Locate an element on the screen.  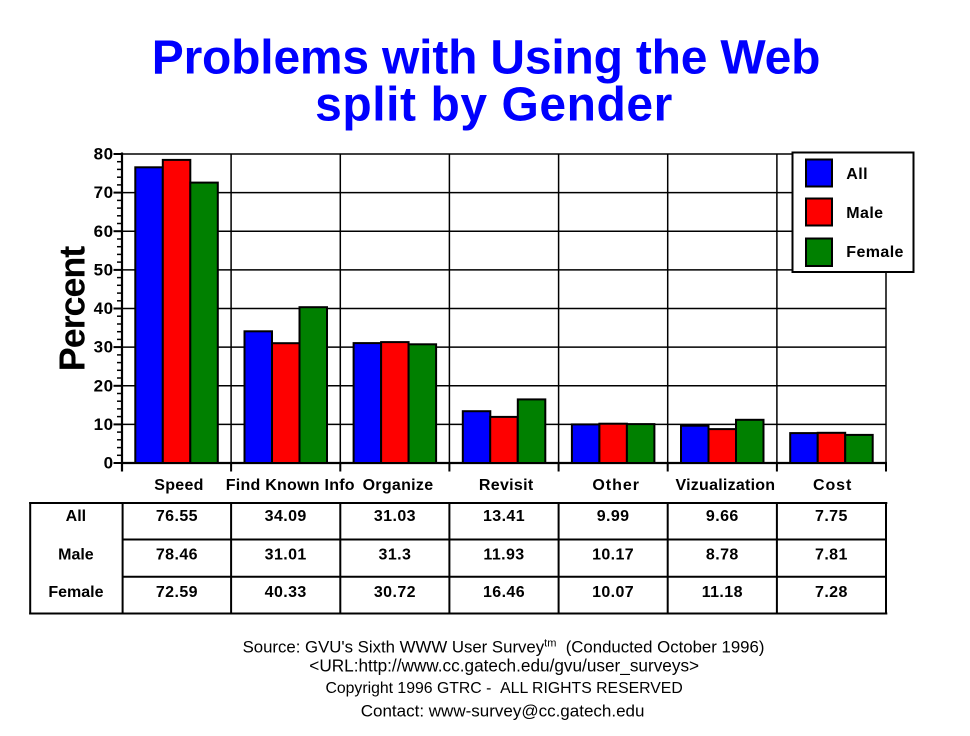
svg-text: Percent is located at coordinates (72, 308).